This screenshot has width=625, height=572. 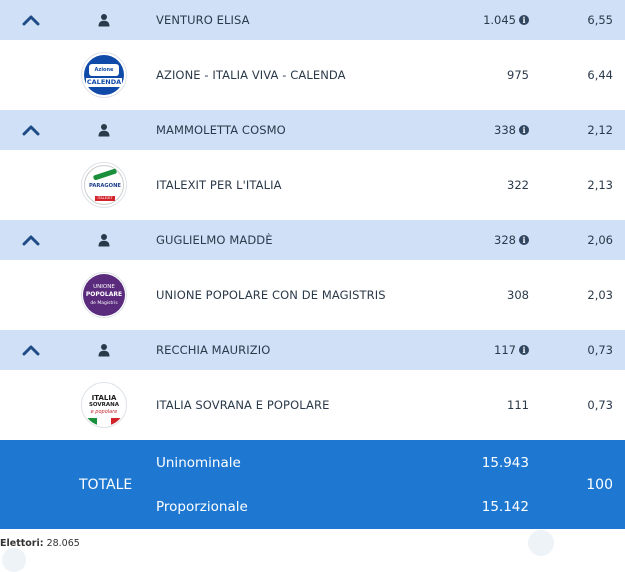 I want to click on vote-percentage: 2,06, so click(x=600, y=240).